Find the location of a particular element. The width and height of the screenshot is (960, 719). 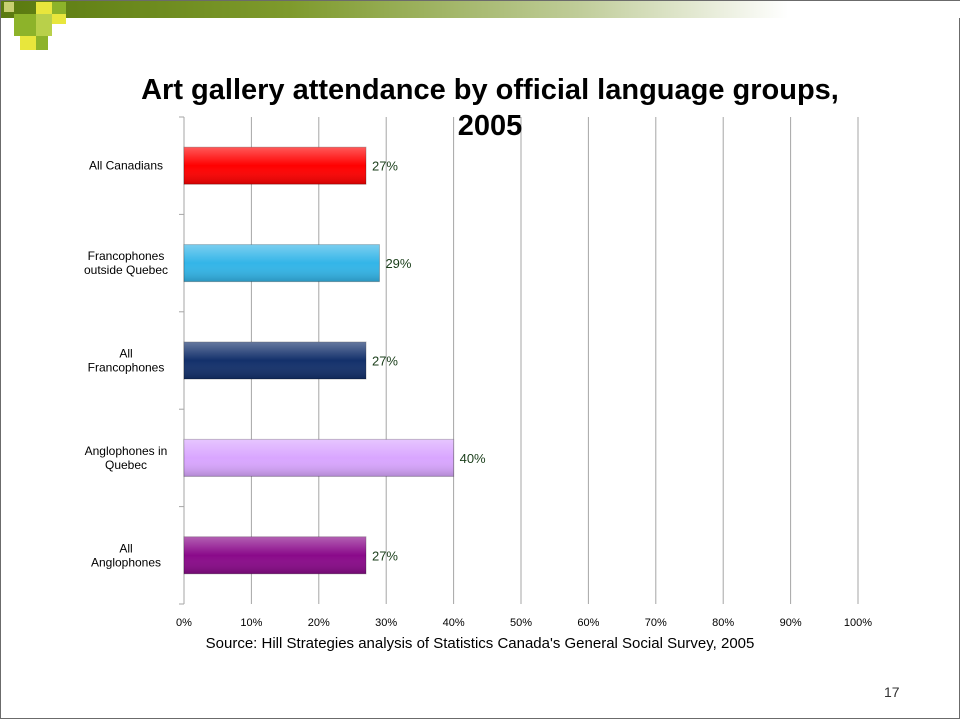

category-label: All Francophones is located at coordinates (126, 361).